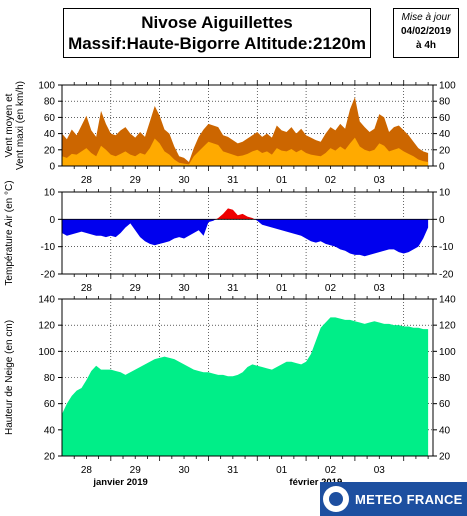  What do you see at coordinates (315, 482) in the screenshot?
I see `month-label: février 2019` at bounding box center [315, 482].